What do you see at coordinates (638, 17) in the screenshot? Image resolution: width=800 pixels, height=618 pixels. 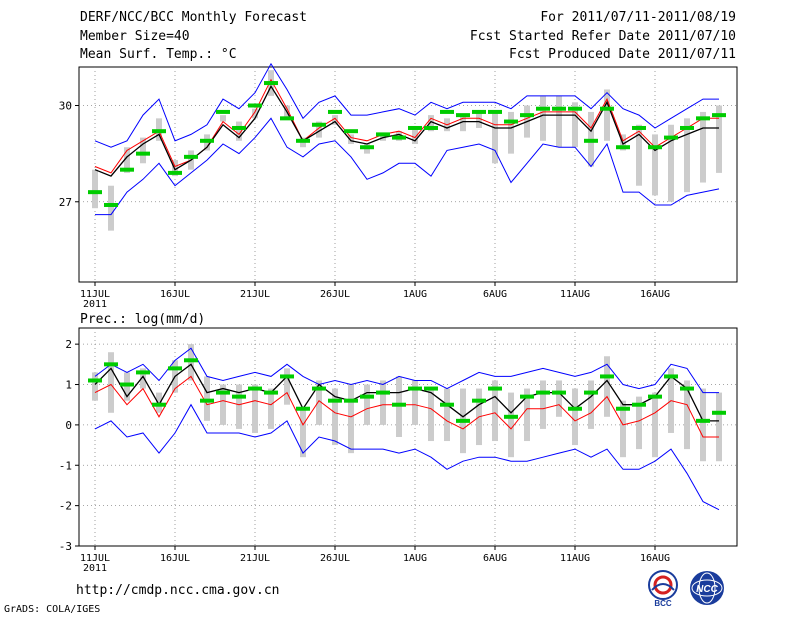 I see `forecast-period: For 2011/07/11-2011/08/19` at bounding box center [638, 17].